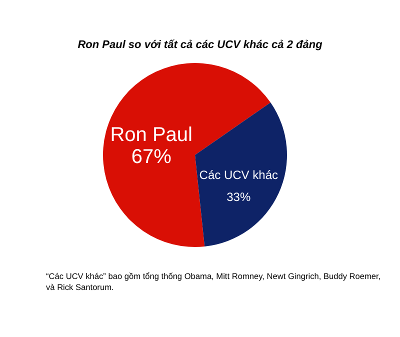  Describe the element at coordinates (238, 197) in the screenshot. I see `data-label: 33%` at that location.